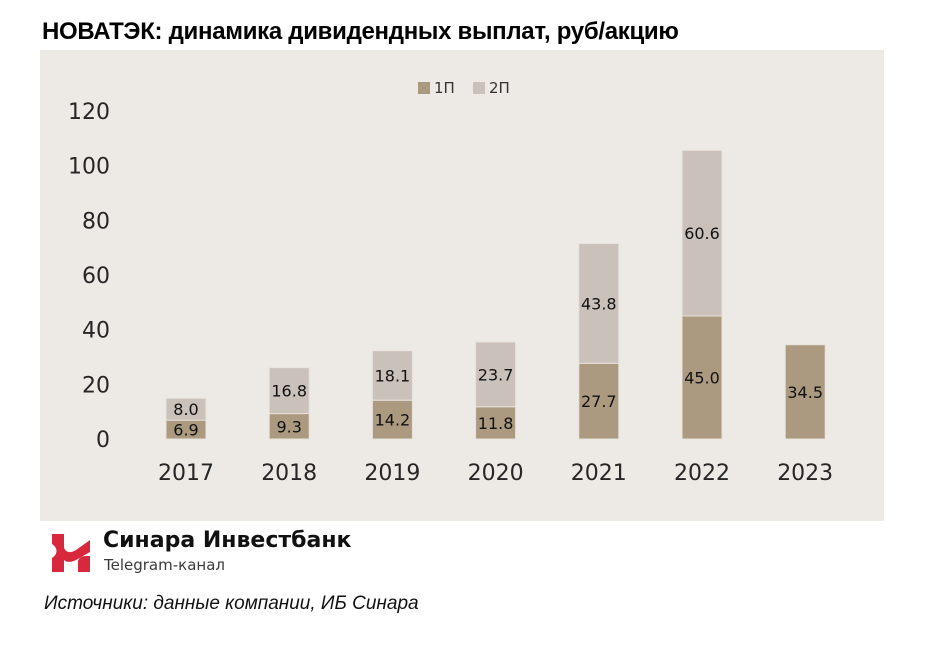 Image resolution: width=940 pixels, height=646 pixels. I want to click on x-tick-label: 2017, so click(186, 473).